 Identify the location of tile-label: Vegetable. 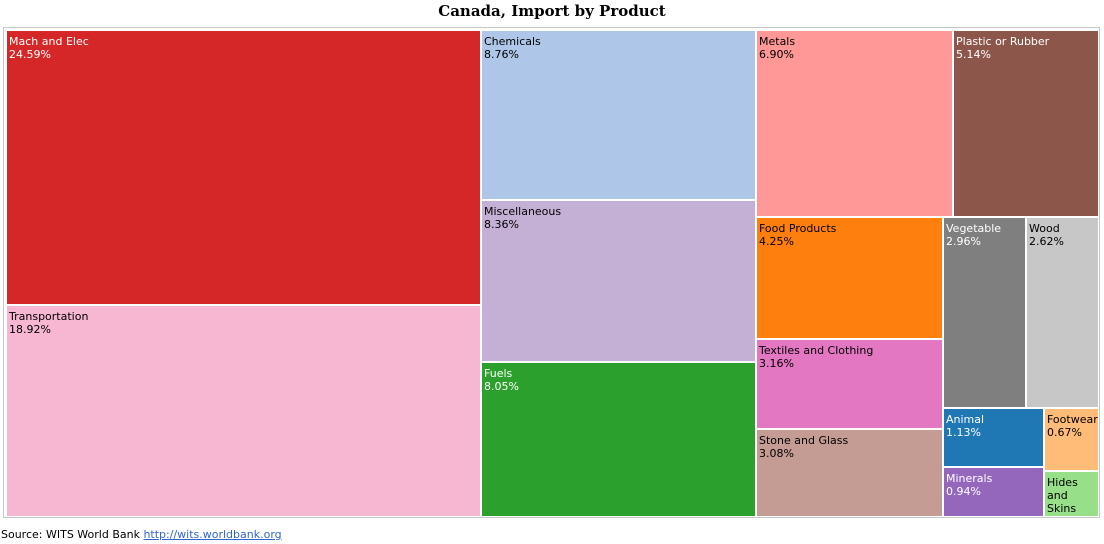
(974, 228).